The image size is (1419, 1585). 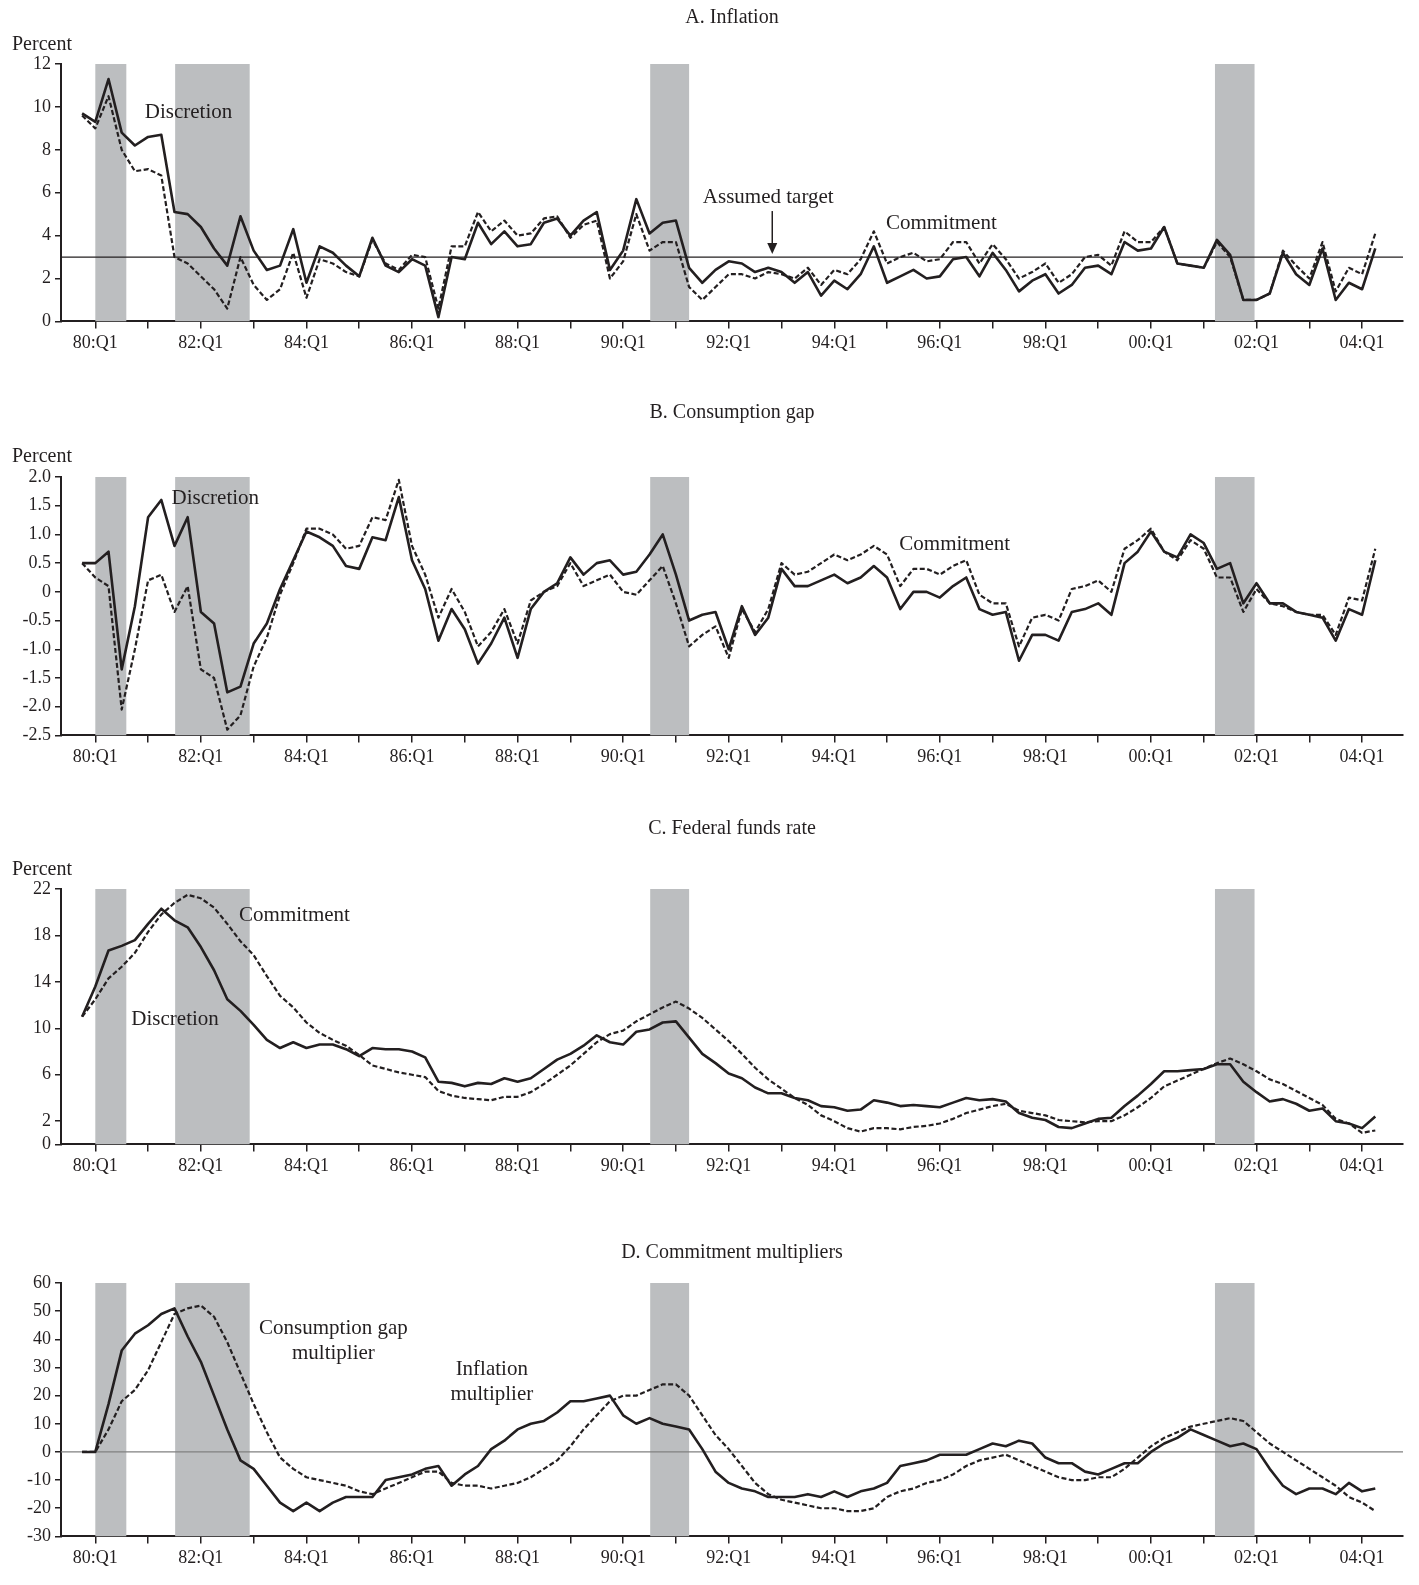 I want to click on y-tick-label: -2.5, so click(x=36, y=734).